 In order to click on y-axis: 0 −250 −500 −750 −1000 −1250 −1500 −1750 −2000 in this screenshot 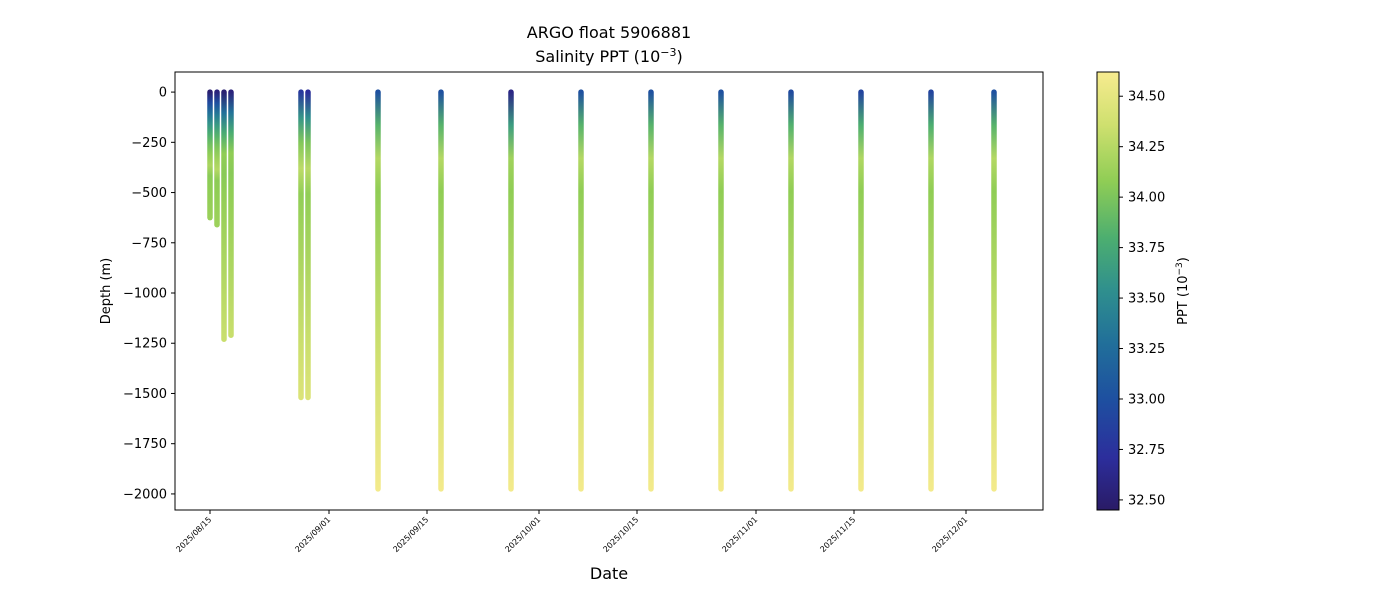, I will do `click(149, 294)`.